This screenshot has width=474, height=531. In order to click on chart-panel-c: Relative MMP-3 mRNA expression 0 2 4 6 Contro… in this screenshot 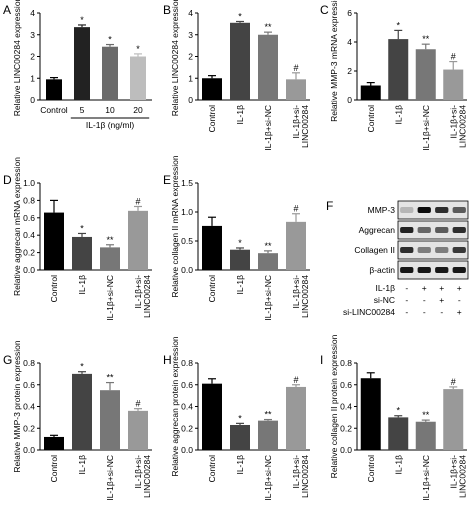, I will do `click(398, 75)`.